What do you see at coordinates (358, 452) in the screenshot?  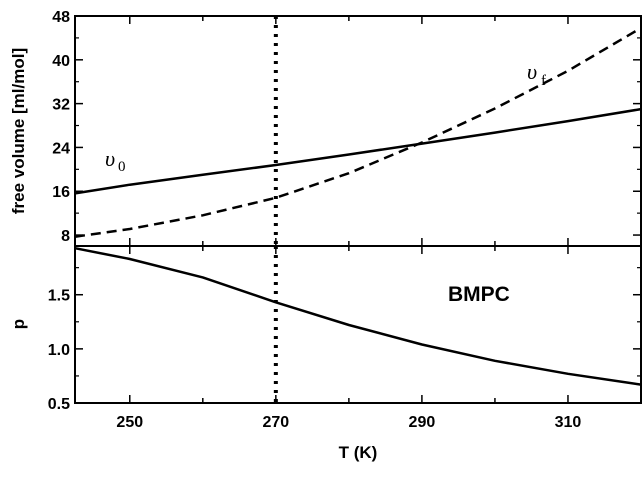 I see `x-axis-title: T (K)` at bounding box center [358, 452].